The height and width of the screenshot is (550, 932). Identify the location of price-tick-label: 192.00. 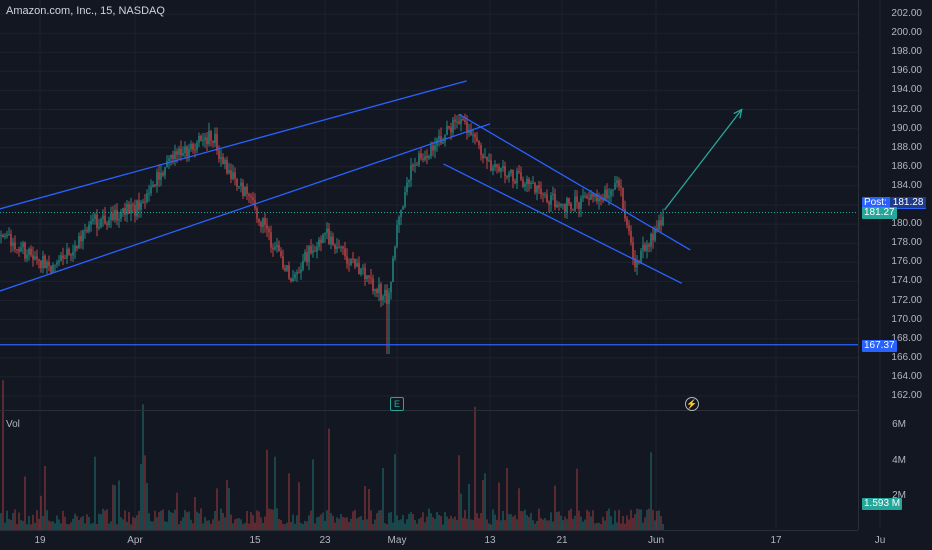
(906, 109).